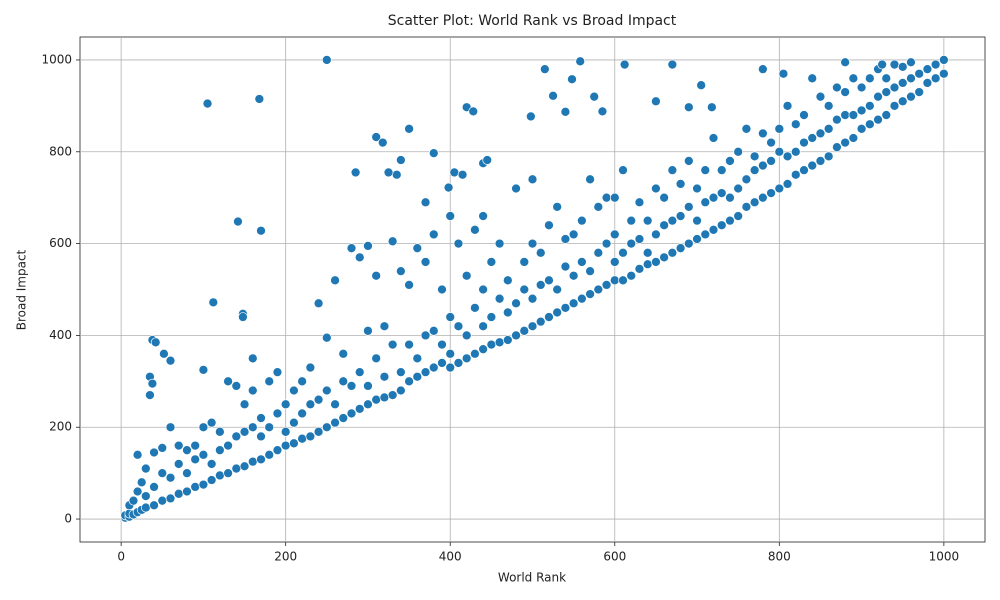  Describe the element at coordinates (121, 557) in the screenshot. I see `x-tick-label: 0` at that location.